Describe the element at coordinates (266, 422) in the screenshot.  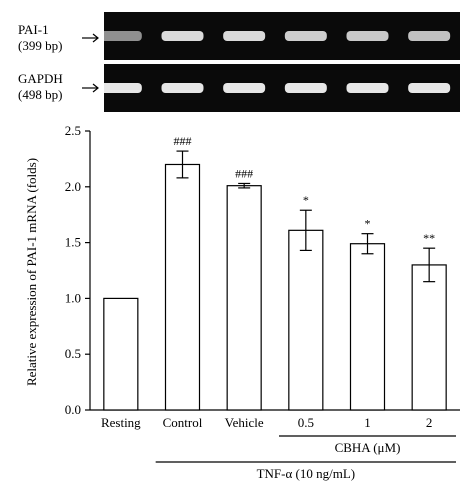
I see `x-tick-labels: Resting Control Vehicle 0.5 1 2` at that location.